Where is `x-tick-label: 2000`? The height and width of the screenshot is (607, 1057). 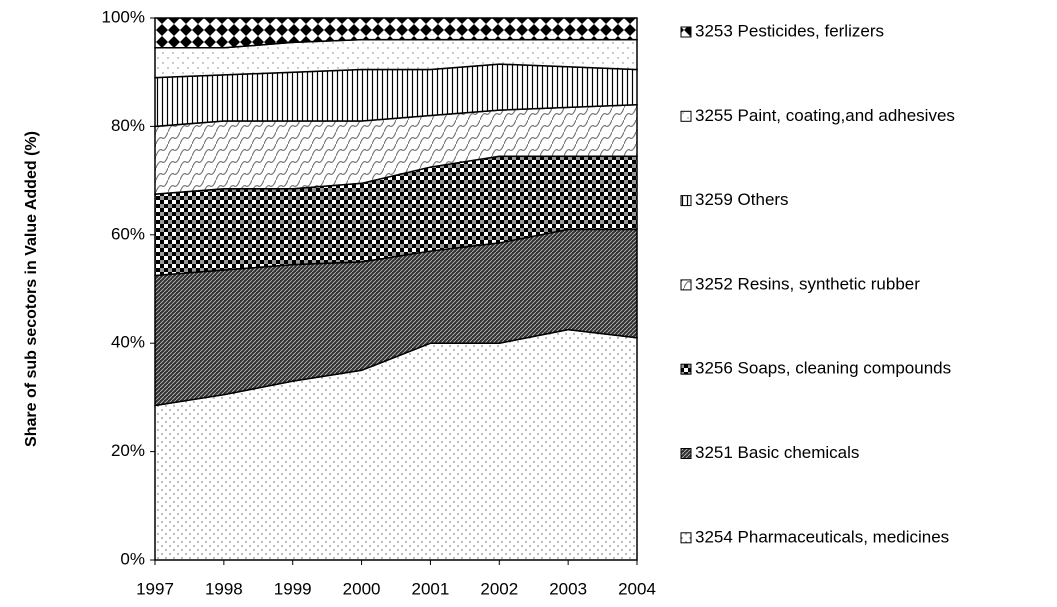
x-tick-label: 2000 is located at coordinates (362, 588).